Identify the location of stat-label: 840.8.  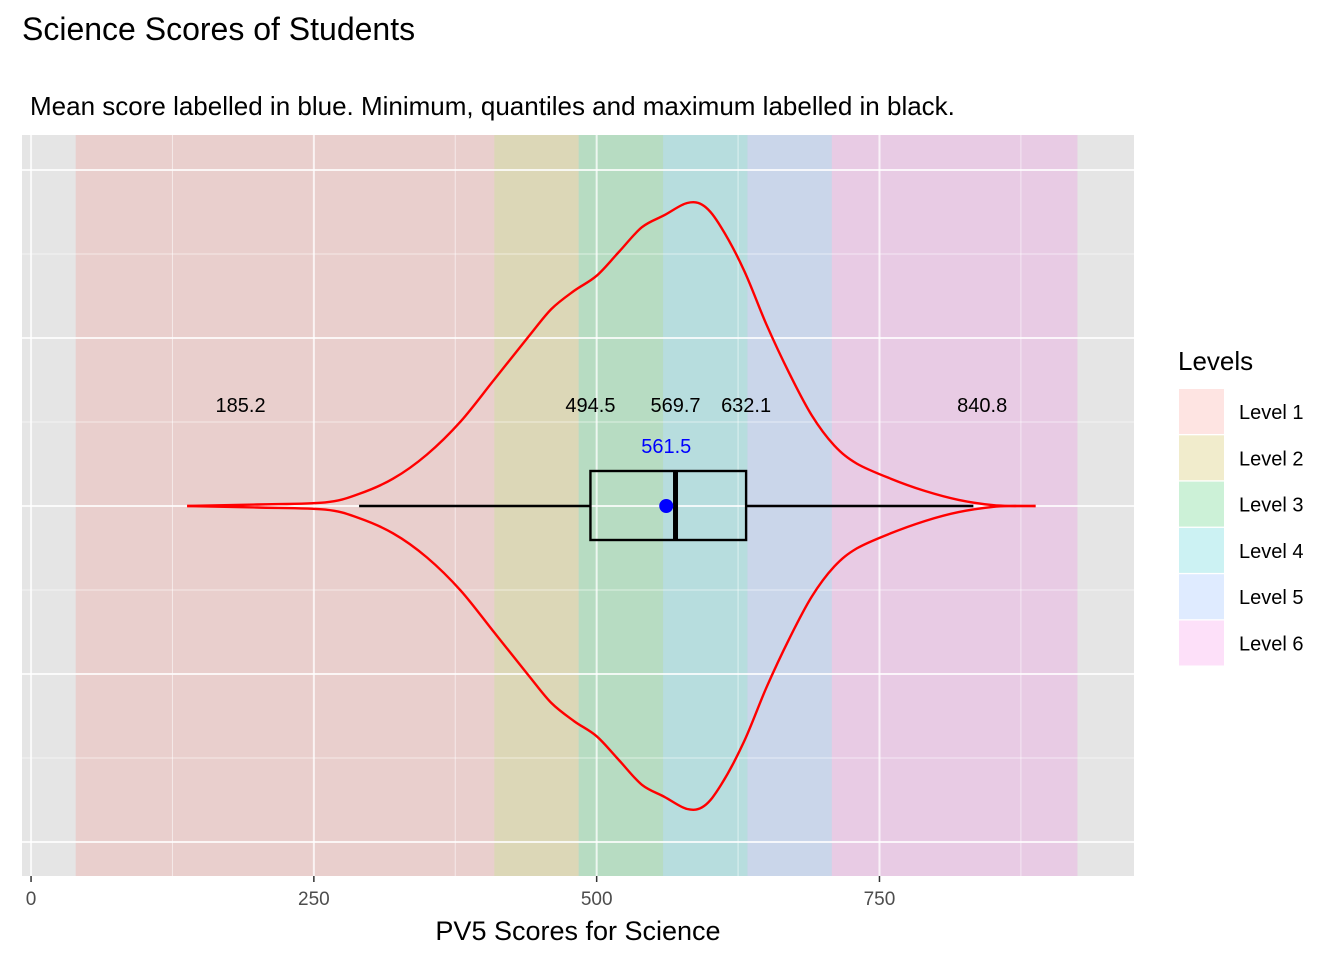
(982, 406).